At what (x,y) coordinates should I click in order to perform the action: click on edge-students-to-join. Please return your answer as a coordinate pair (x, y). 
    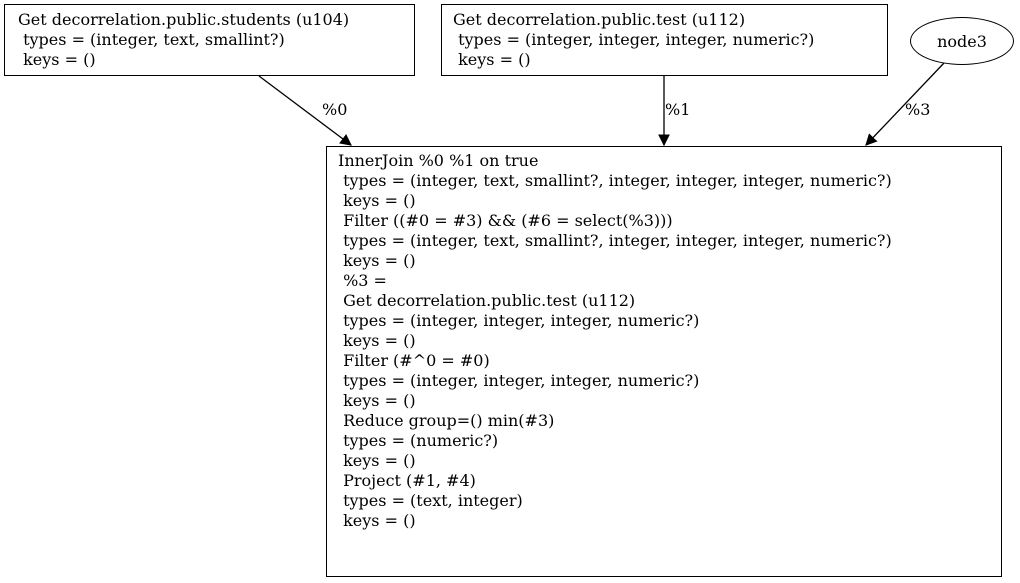
    Looking at the image, I should click on (305, 110).